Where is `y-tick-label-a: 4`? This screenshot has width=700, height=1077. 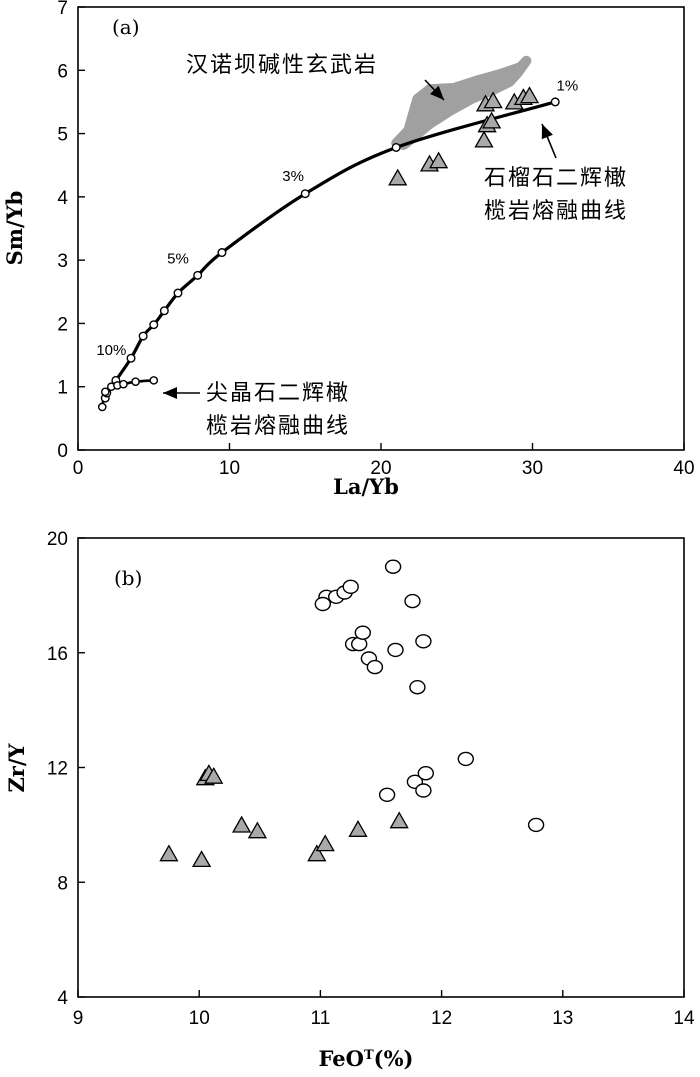 y-tick-label-a: 4 is located at coordinates (62, 198).